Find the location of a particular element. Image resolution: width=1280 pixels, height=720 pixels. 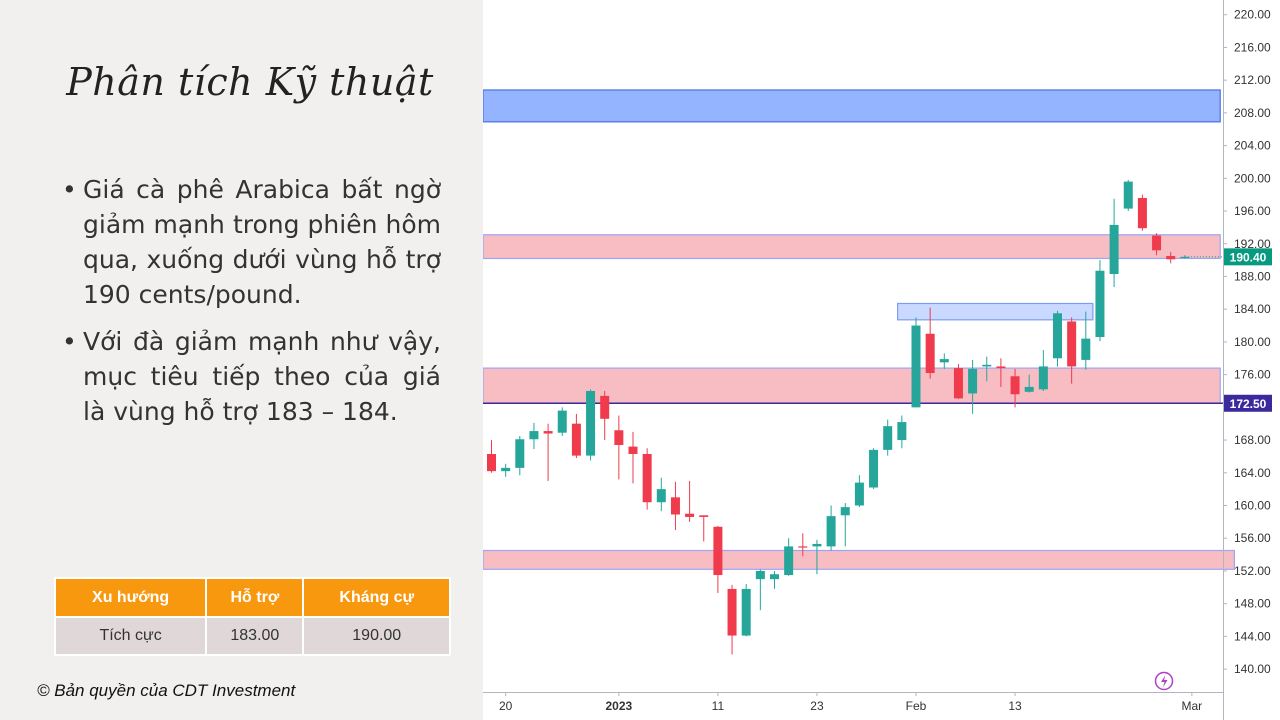

y-tick-label: 184.00 is located at coordinates (1252, 309).